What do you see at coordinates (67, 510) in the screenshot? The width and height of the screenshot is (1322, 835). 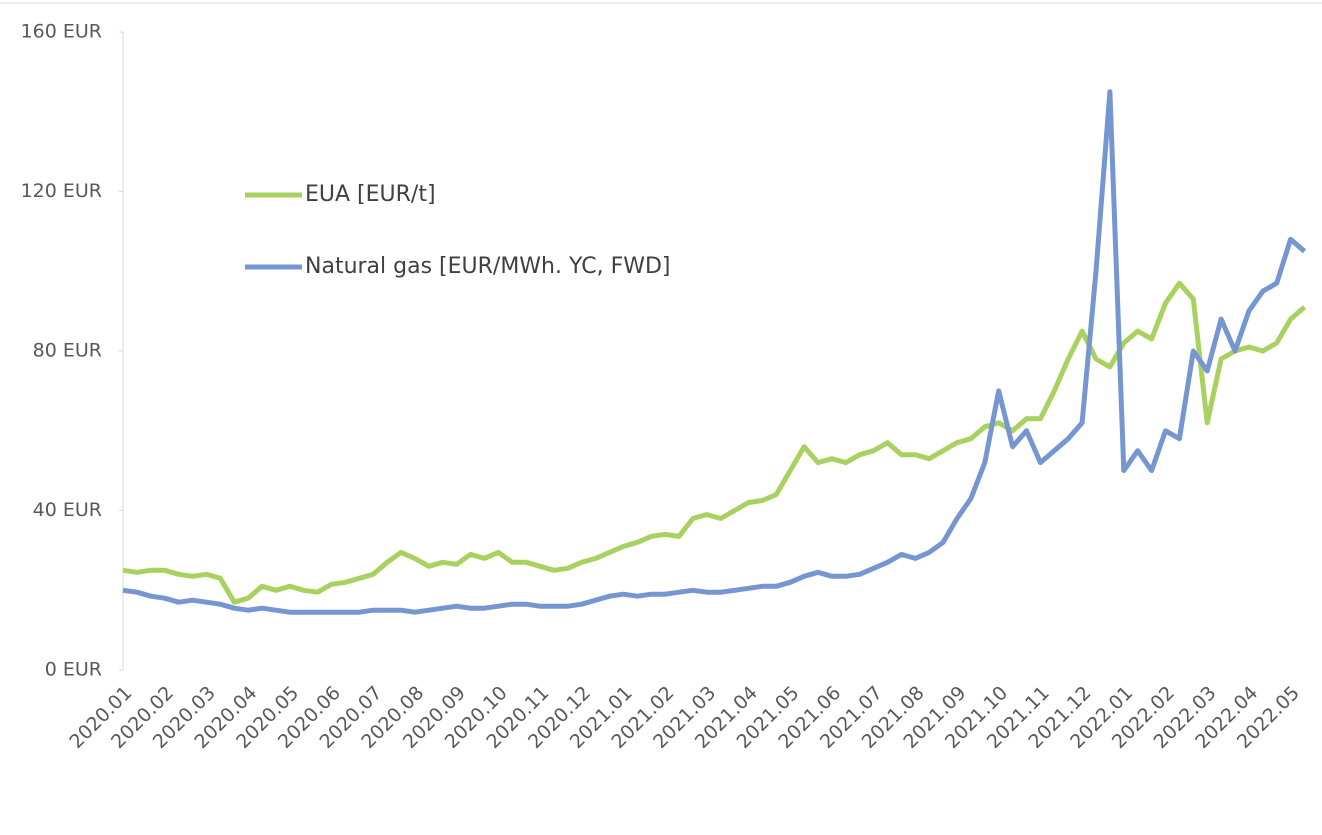 I see `y-tick-label: 40 EUR` at bounding box center [67, 510].